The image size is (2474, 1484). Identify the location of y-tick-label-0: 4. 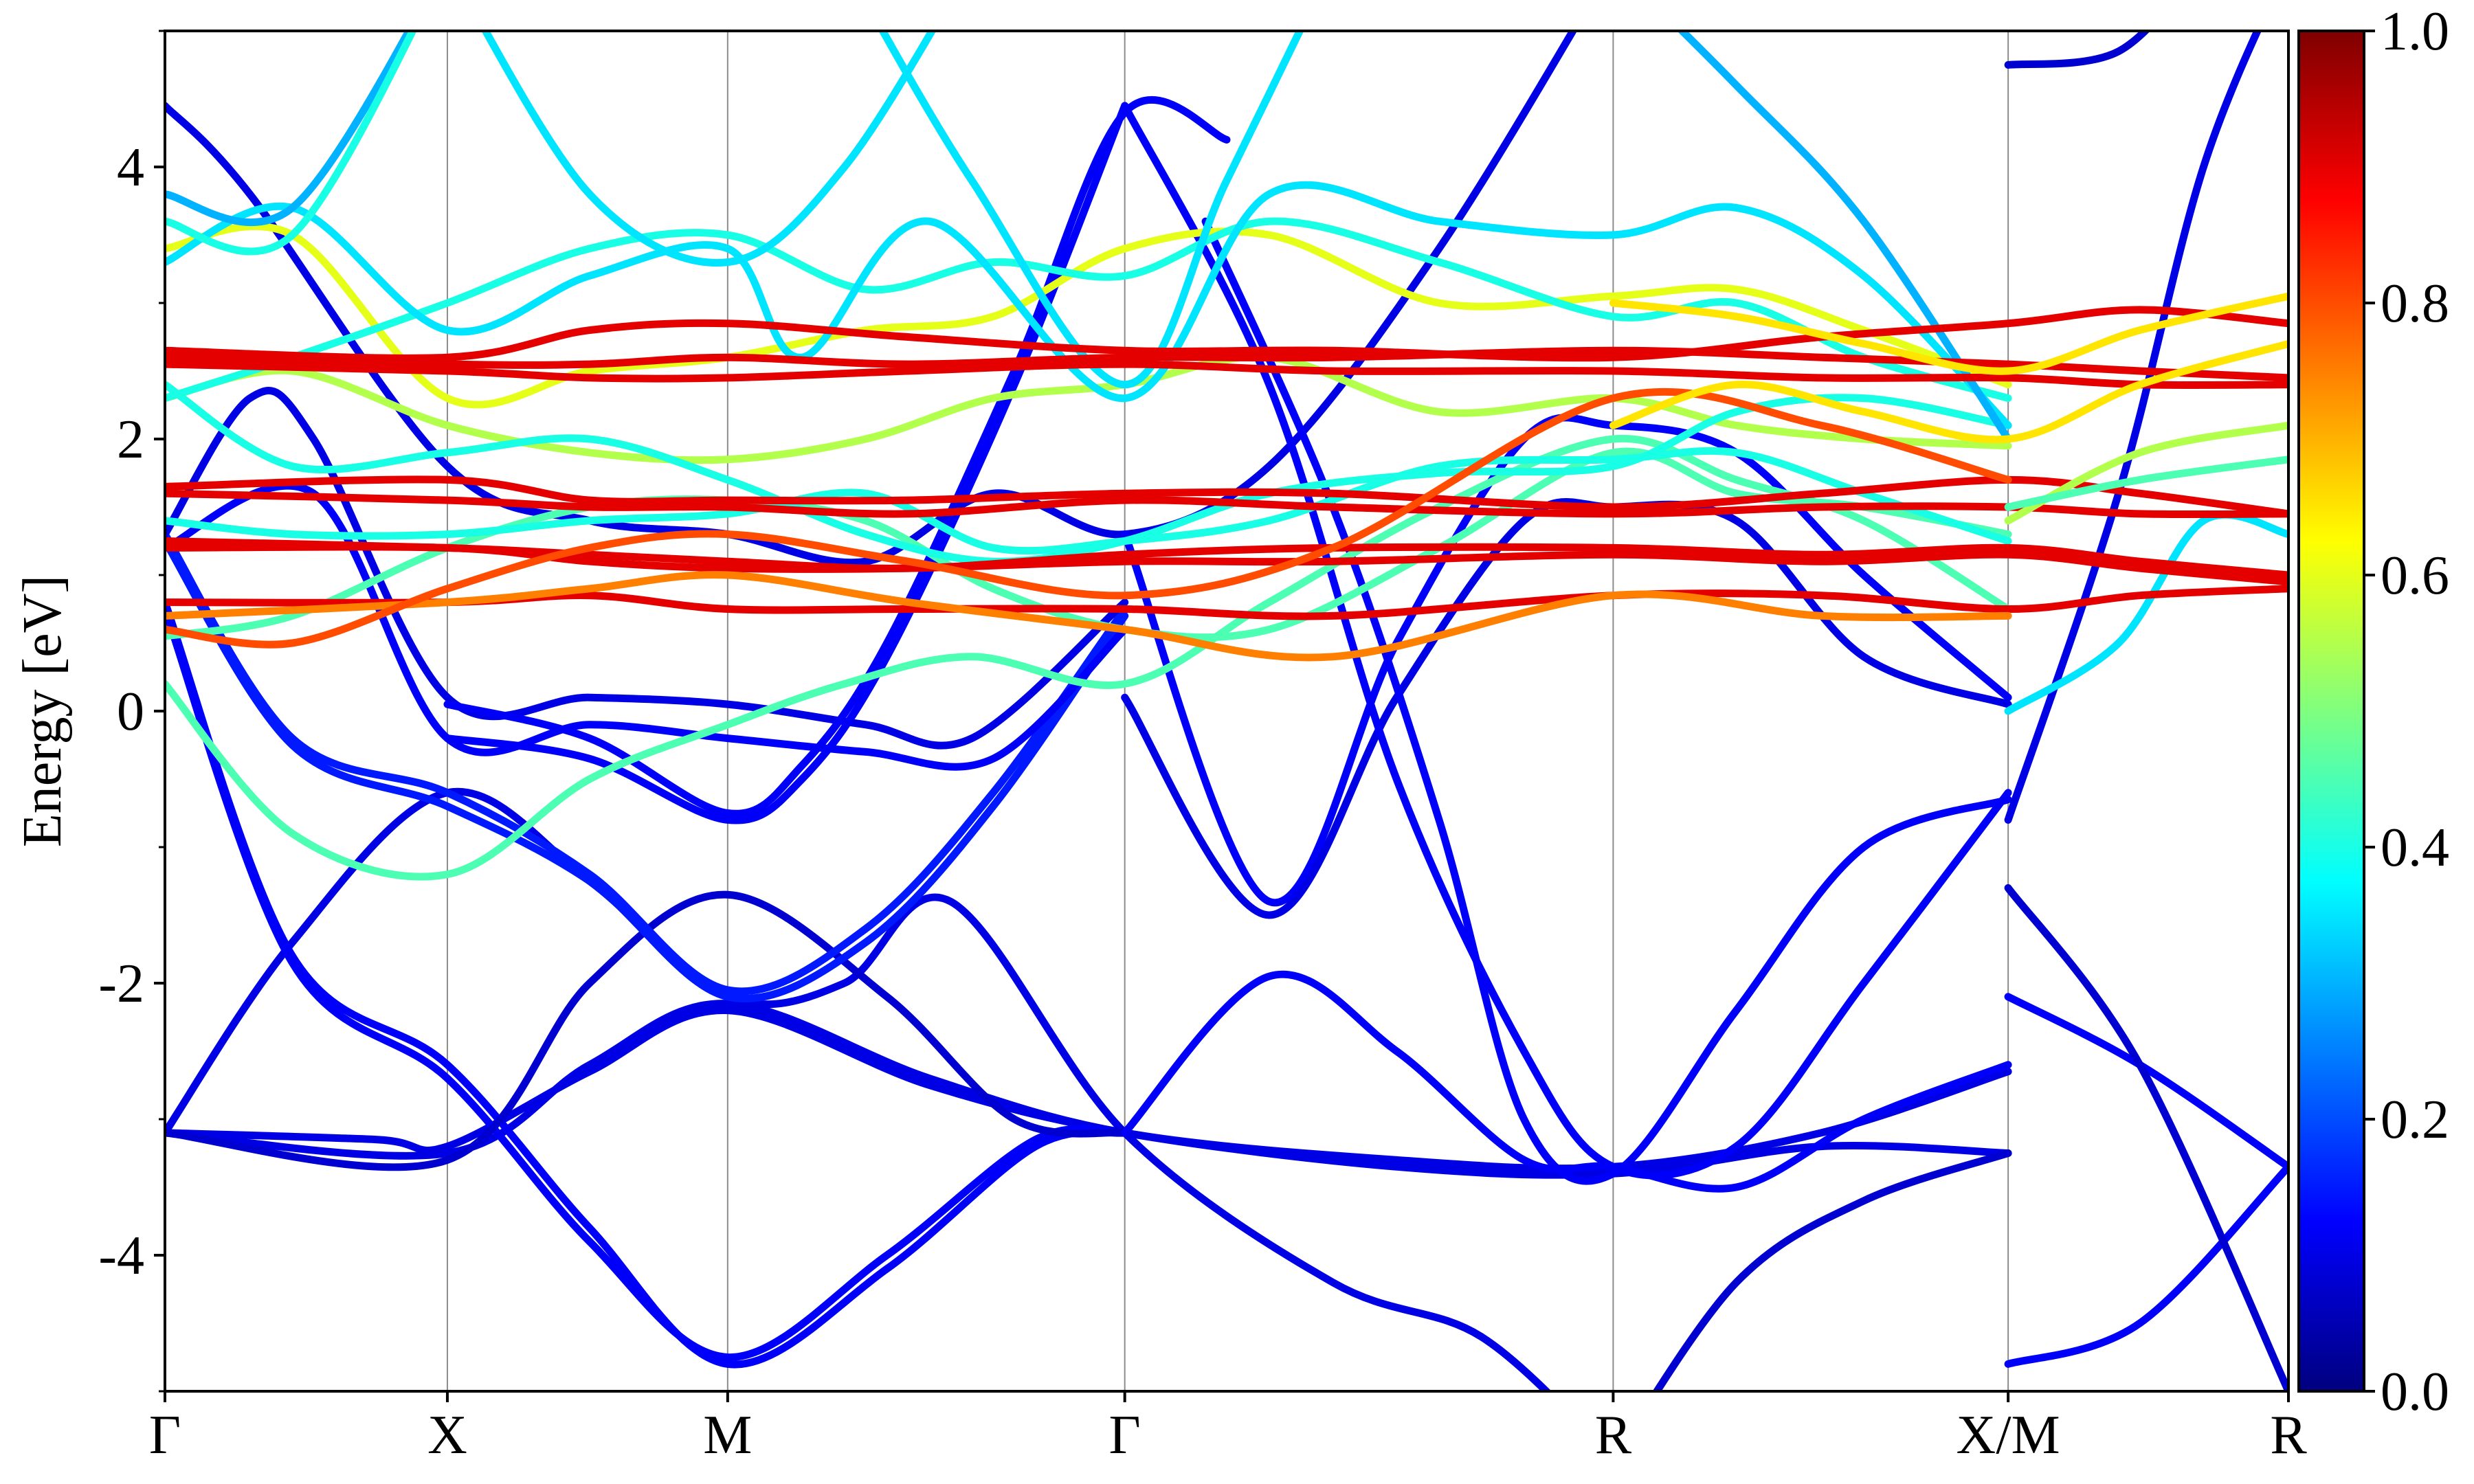
(130, 167).